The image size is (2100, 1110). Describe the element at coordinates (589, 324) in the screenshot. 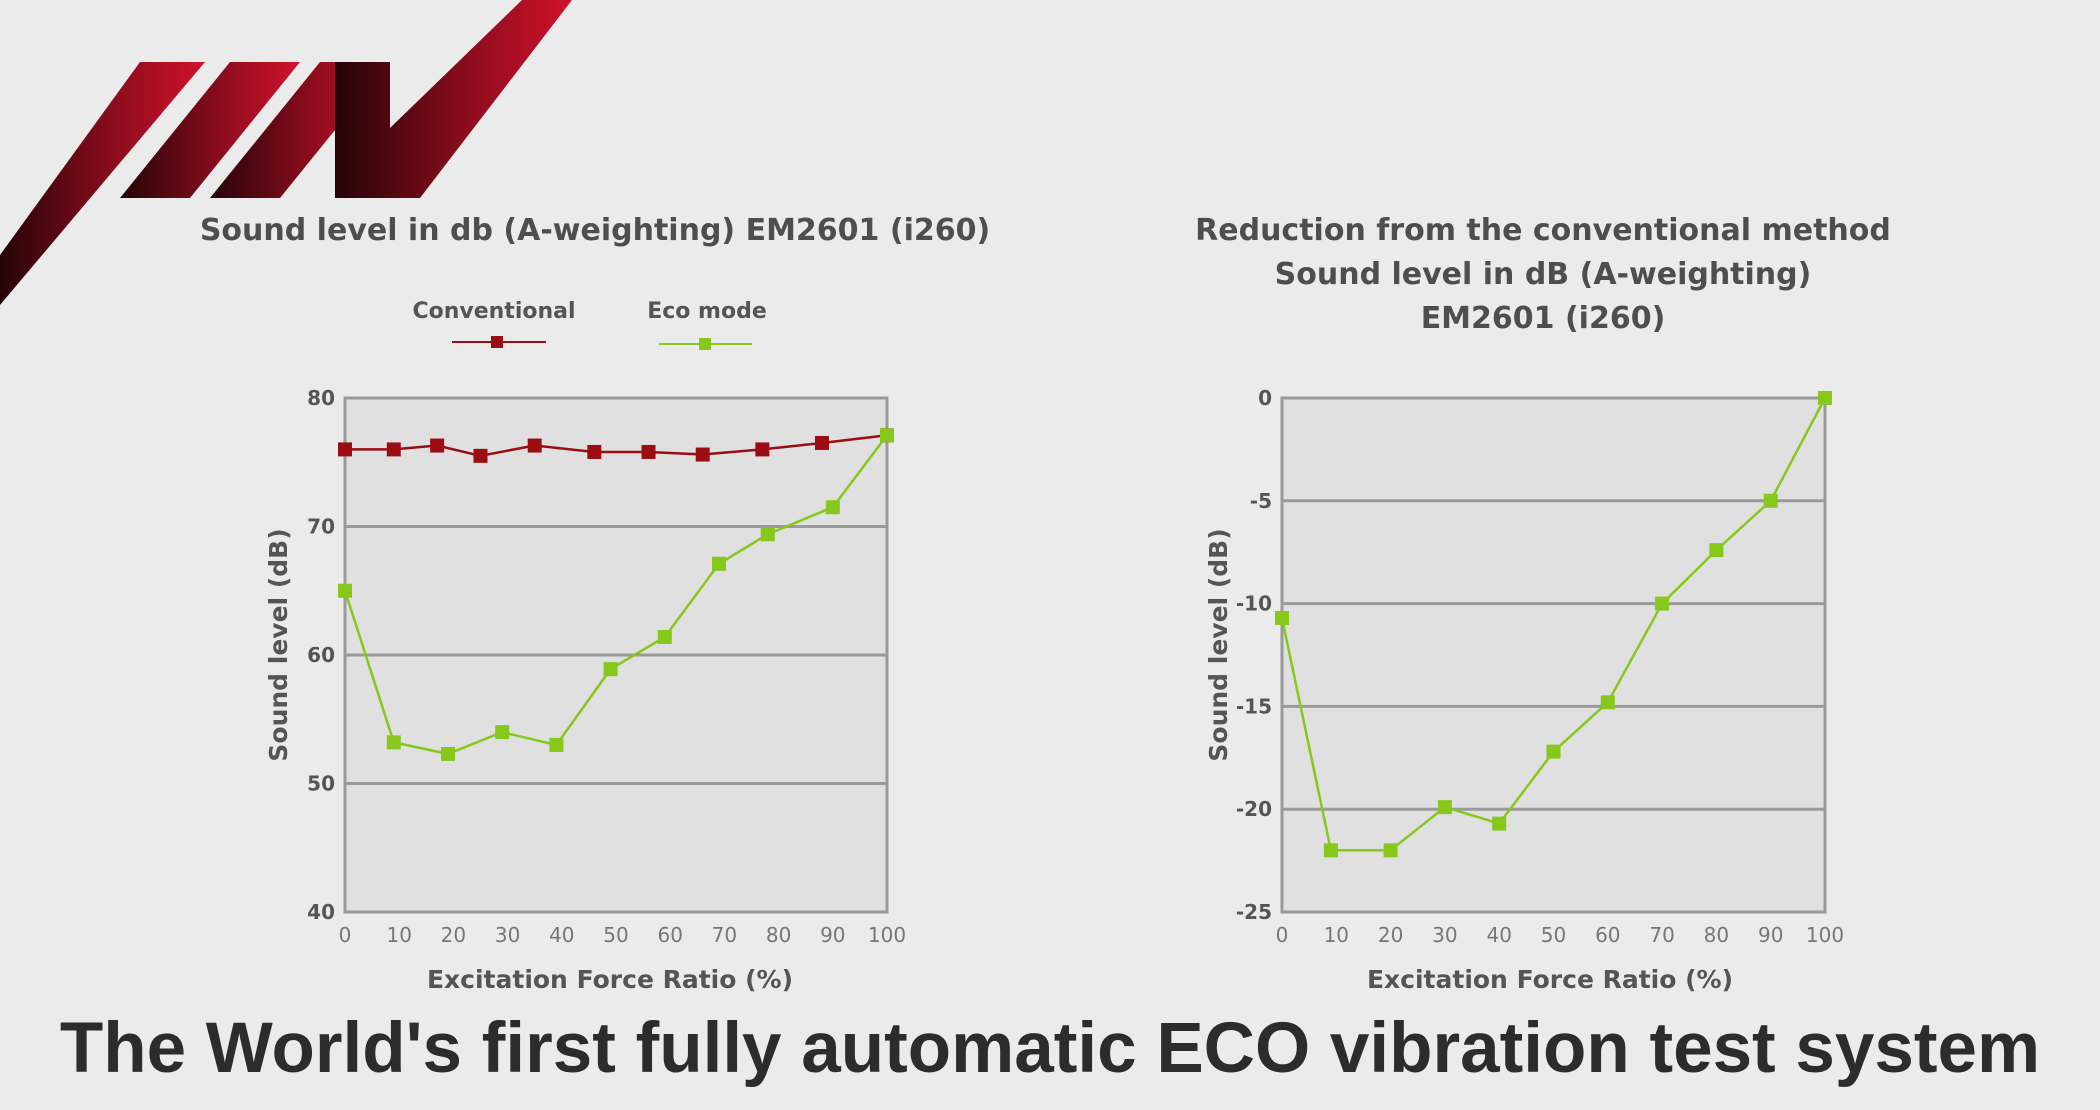

I see `chart-legend: Conventional Eco mode` at that location.